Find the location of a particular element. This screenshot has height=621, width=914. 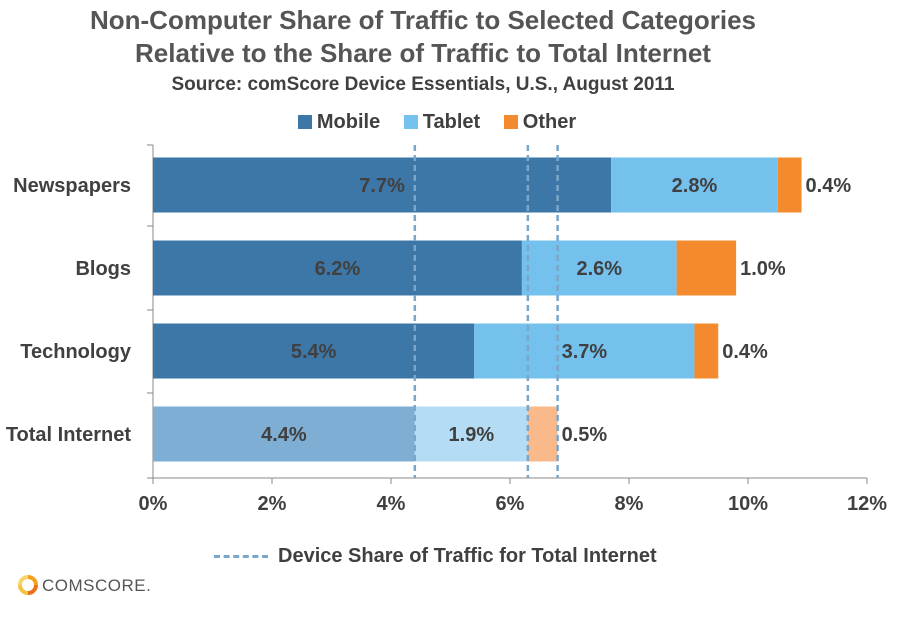

data-label: 5.4% is located at coordinates (314, 352).